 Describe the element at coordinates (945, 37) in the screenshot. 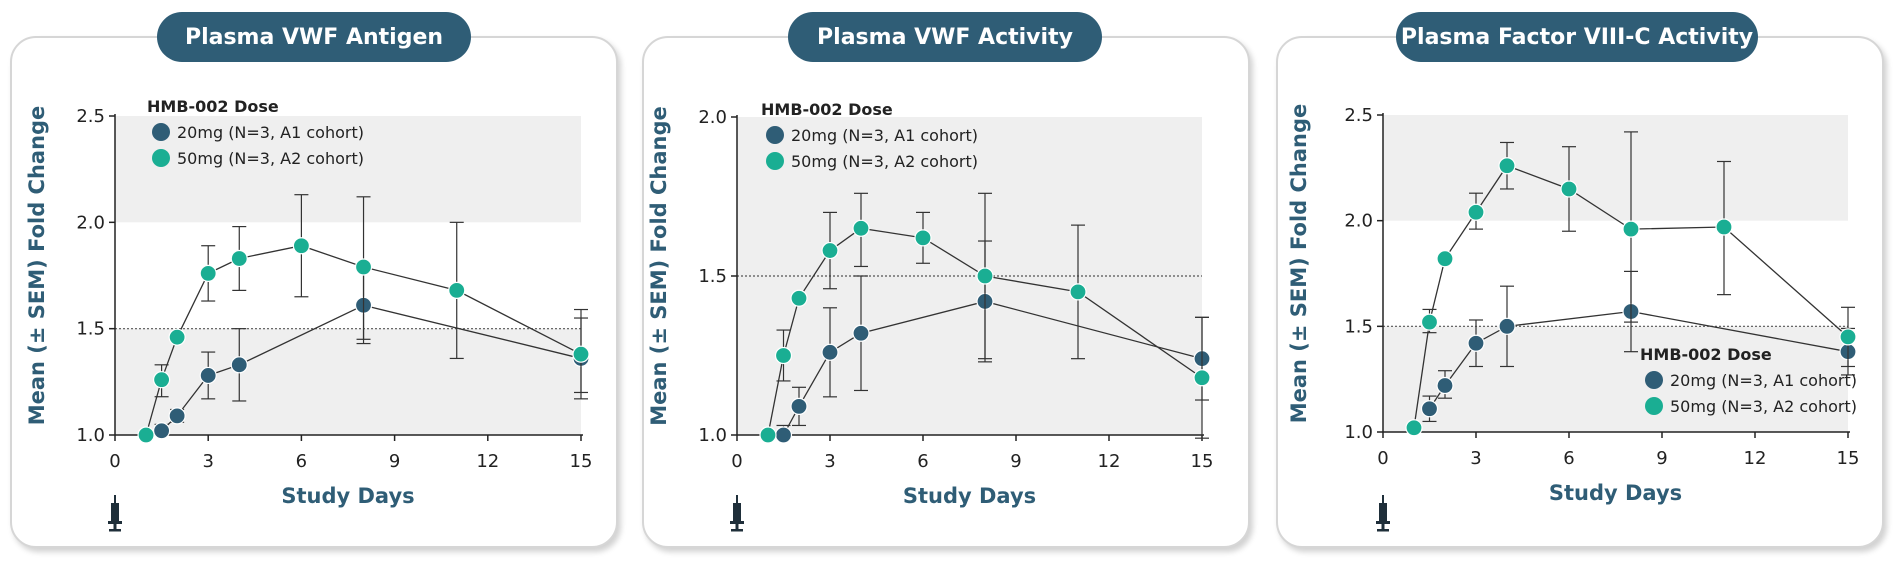

I see `chart-title: Plasma VWF Activity` at that location.